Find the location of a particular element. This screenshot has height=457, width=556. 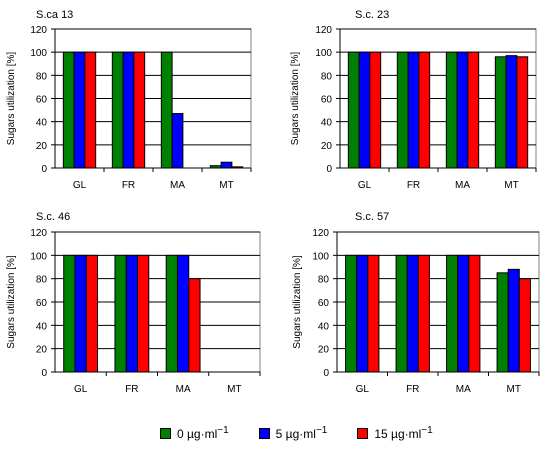

legend-sup-15: −1 is located at coordinates (427, 430).